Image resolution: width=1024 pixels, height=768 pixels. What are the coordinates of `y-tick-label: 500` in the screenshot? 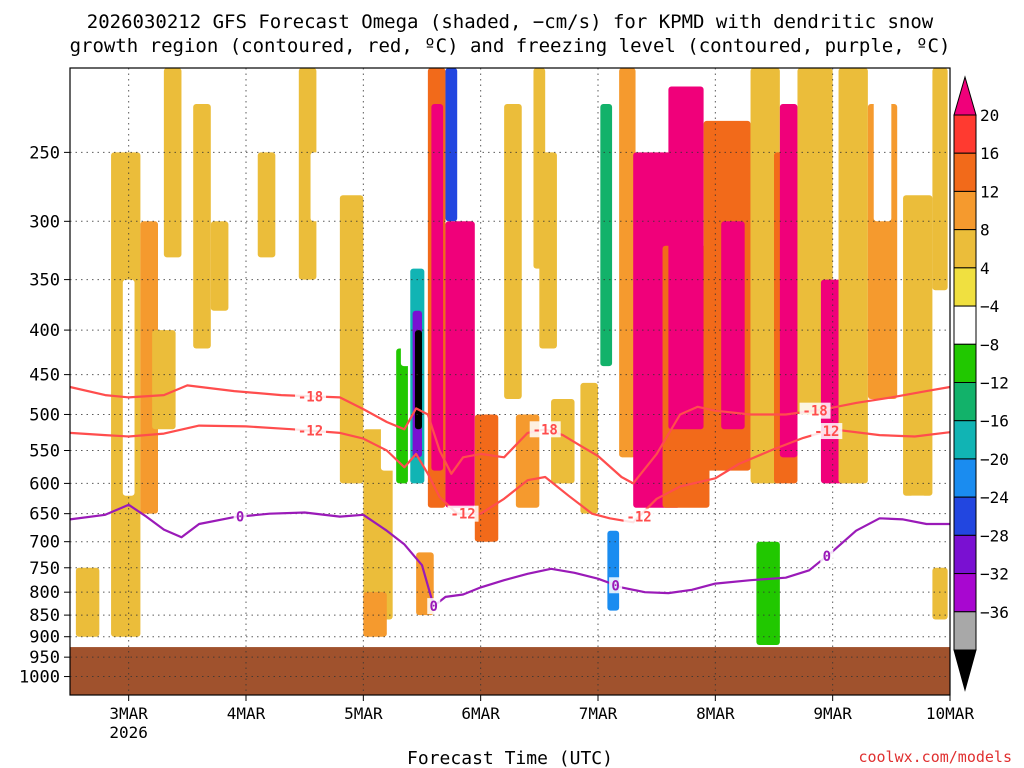 It's located at (44, 415).